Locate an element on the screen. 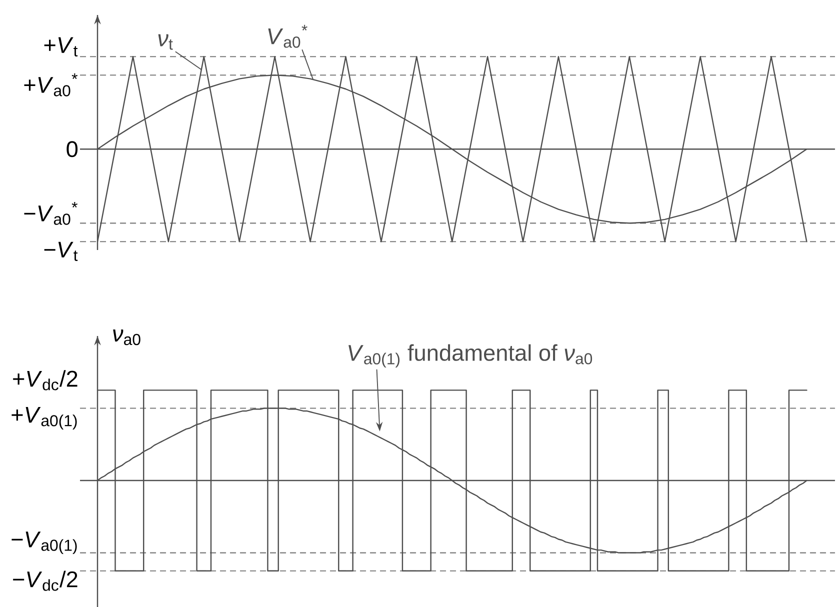  y-axis-title: ν$_{a0}$ is located at coordinates (126, 338).